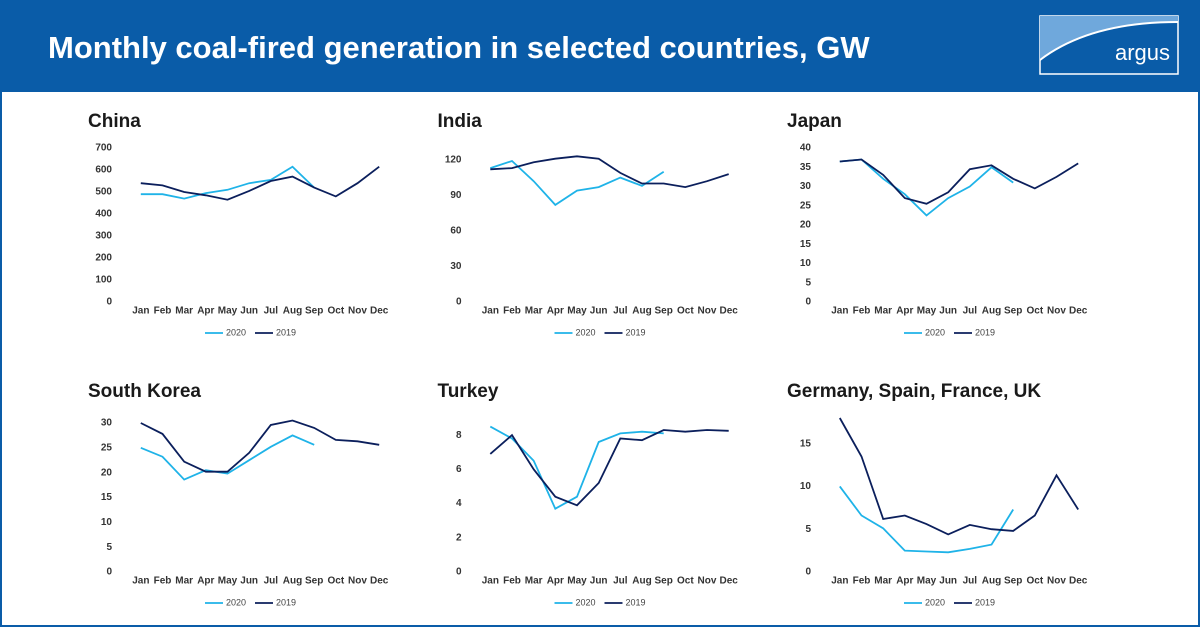  What do you see at coordinates (600, 46) in the screenshot?
I see `header` at bounding box center [600, 46].